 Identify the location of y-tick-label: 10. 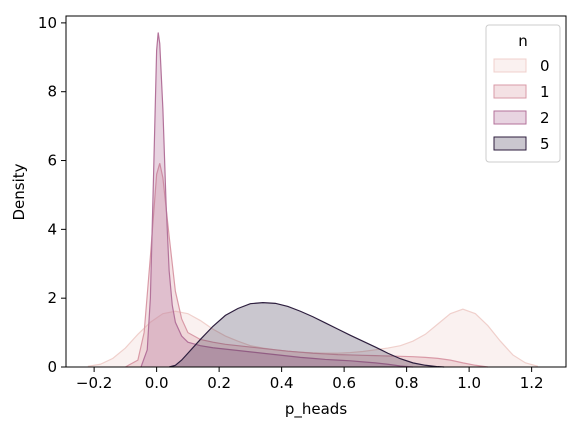
(47, 23).